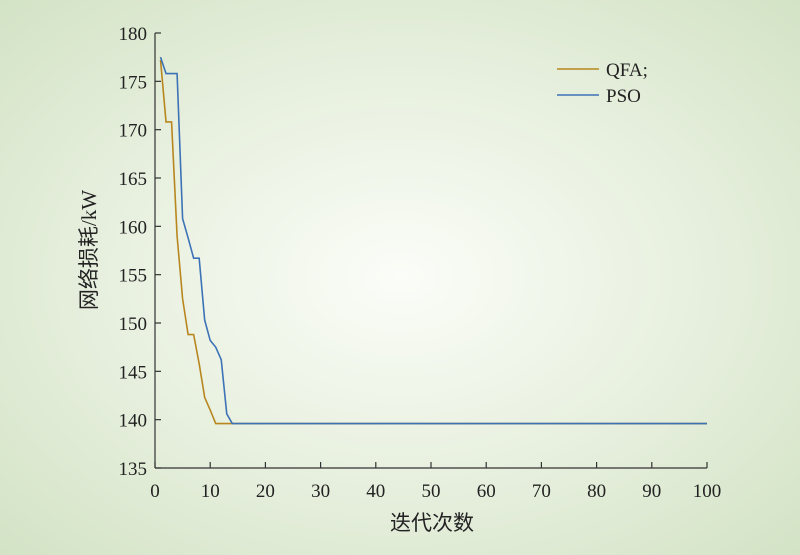  Describe the element at coordinates (133, 469) in the screenshot. I see `y-tick-label: 135` at that location.